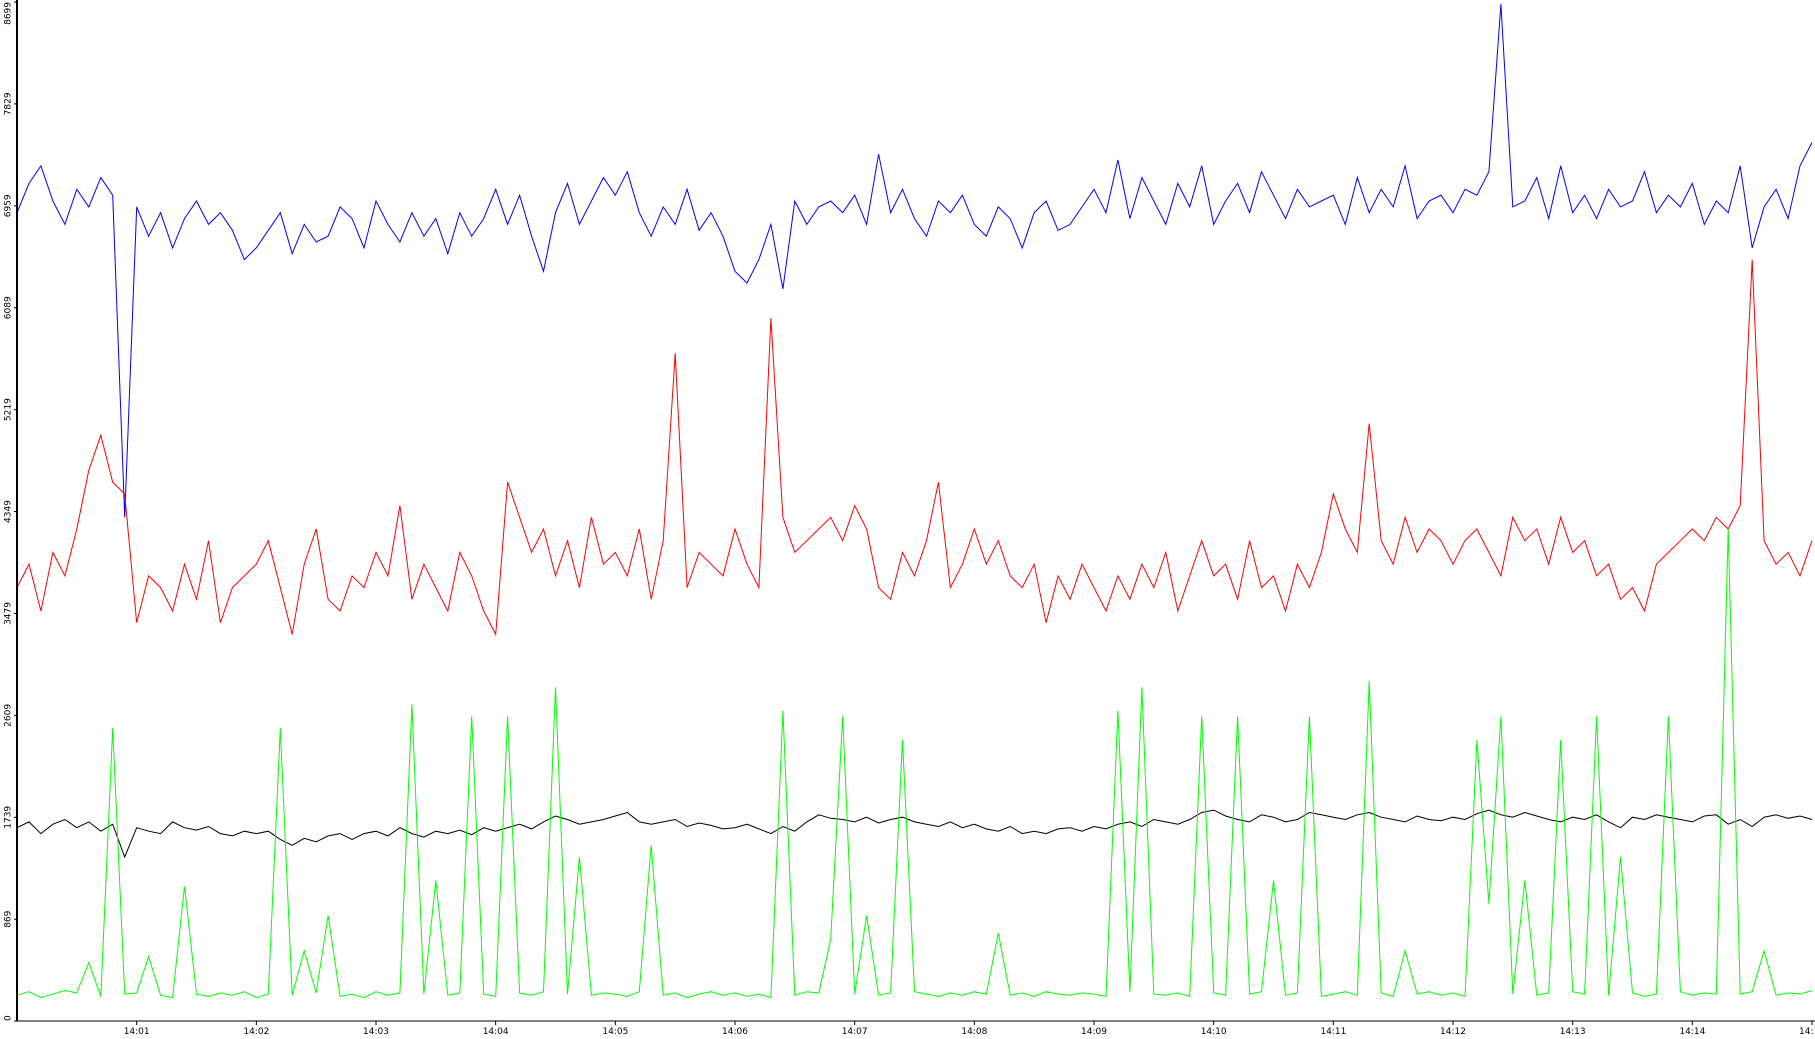 The image size is (1815, 1039). I want to click on series-line, so click(914, 834).